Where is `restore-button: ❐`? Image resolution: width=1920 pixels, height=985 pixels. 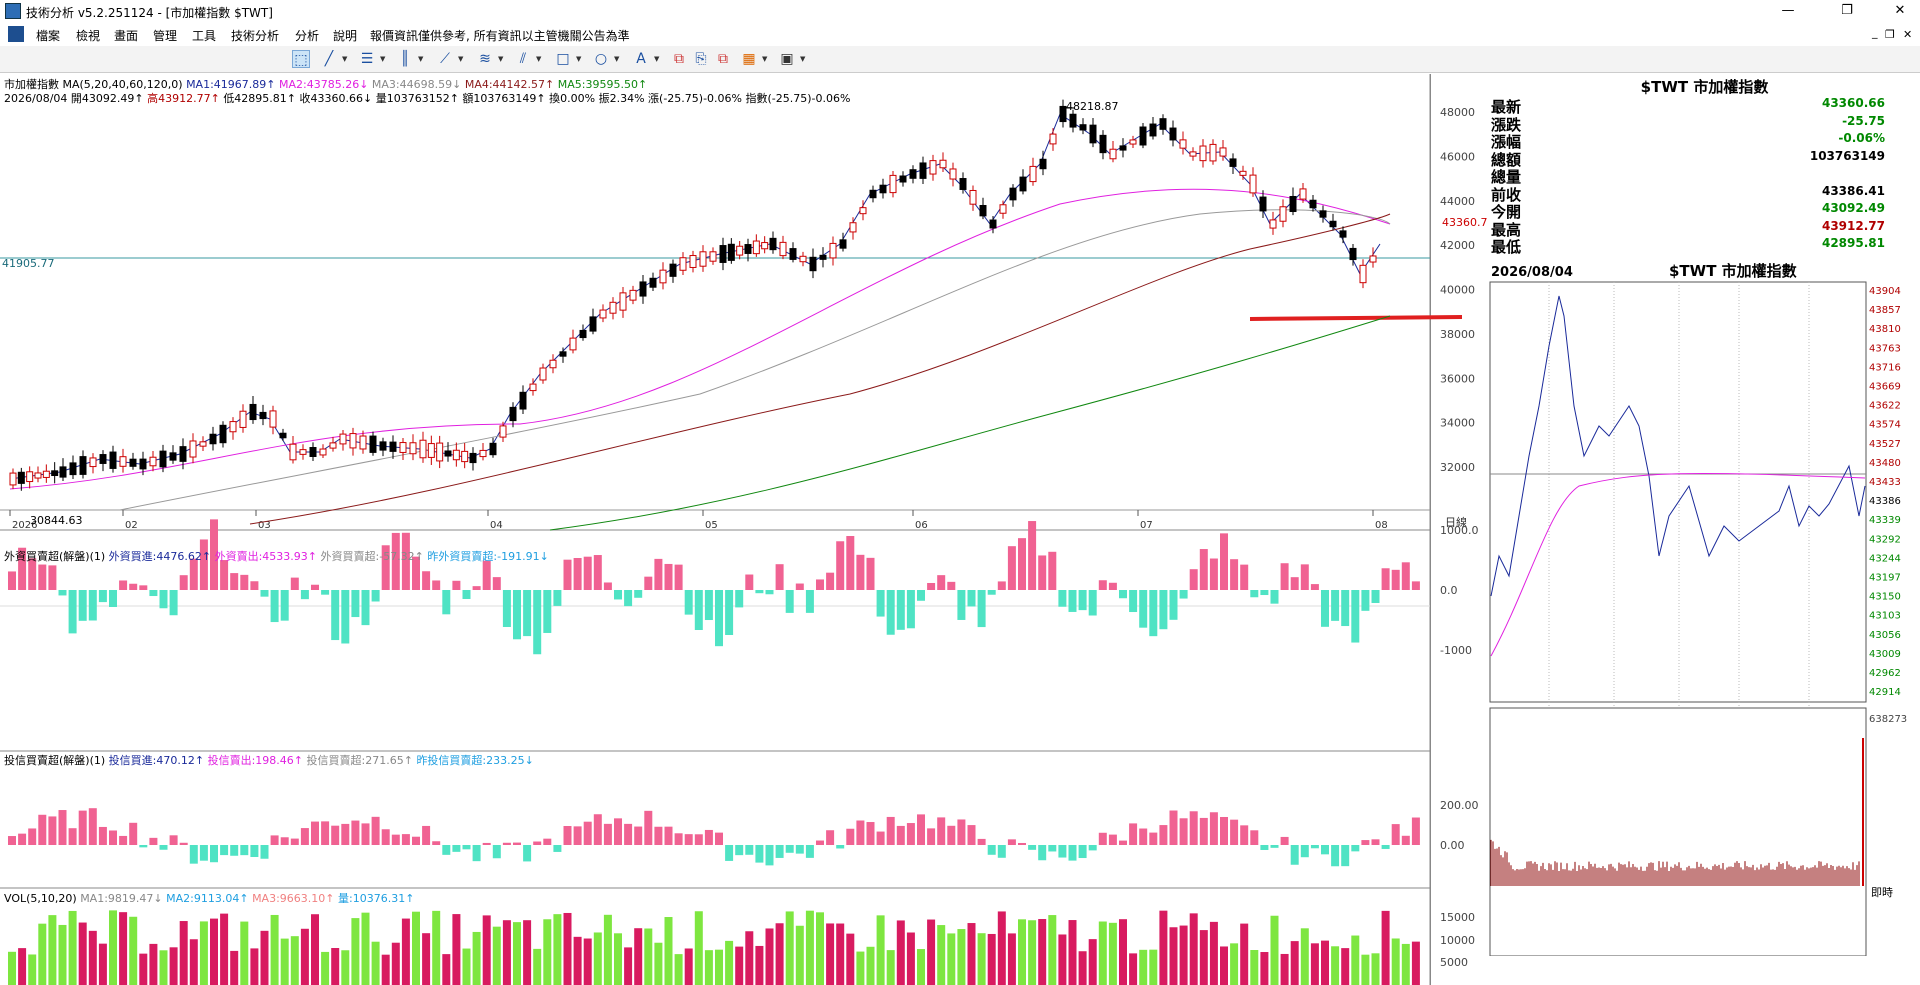
restore-button: ❐ is located at coordinates (1847, 10).